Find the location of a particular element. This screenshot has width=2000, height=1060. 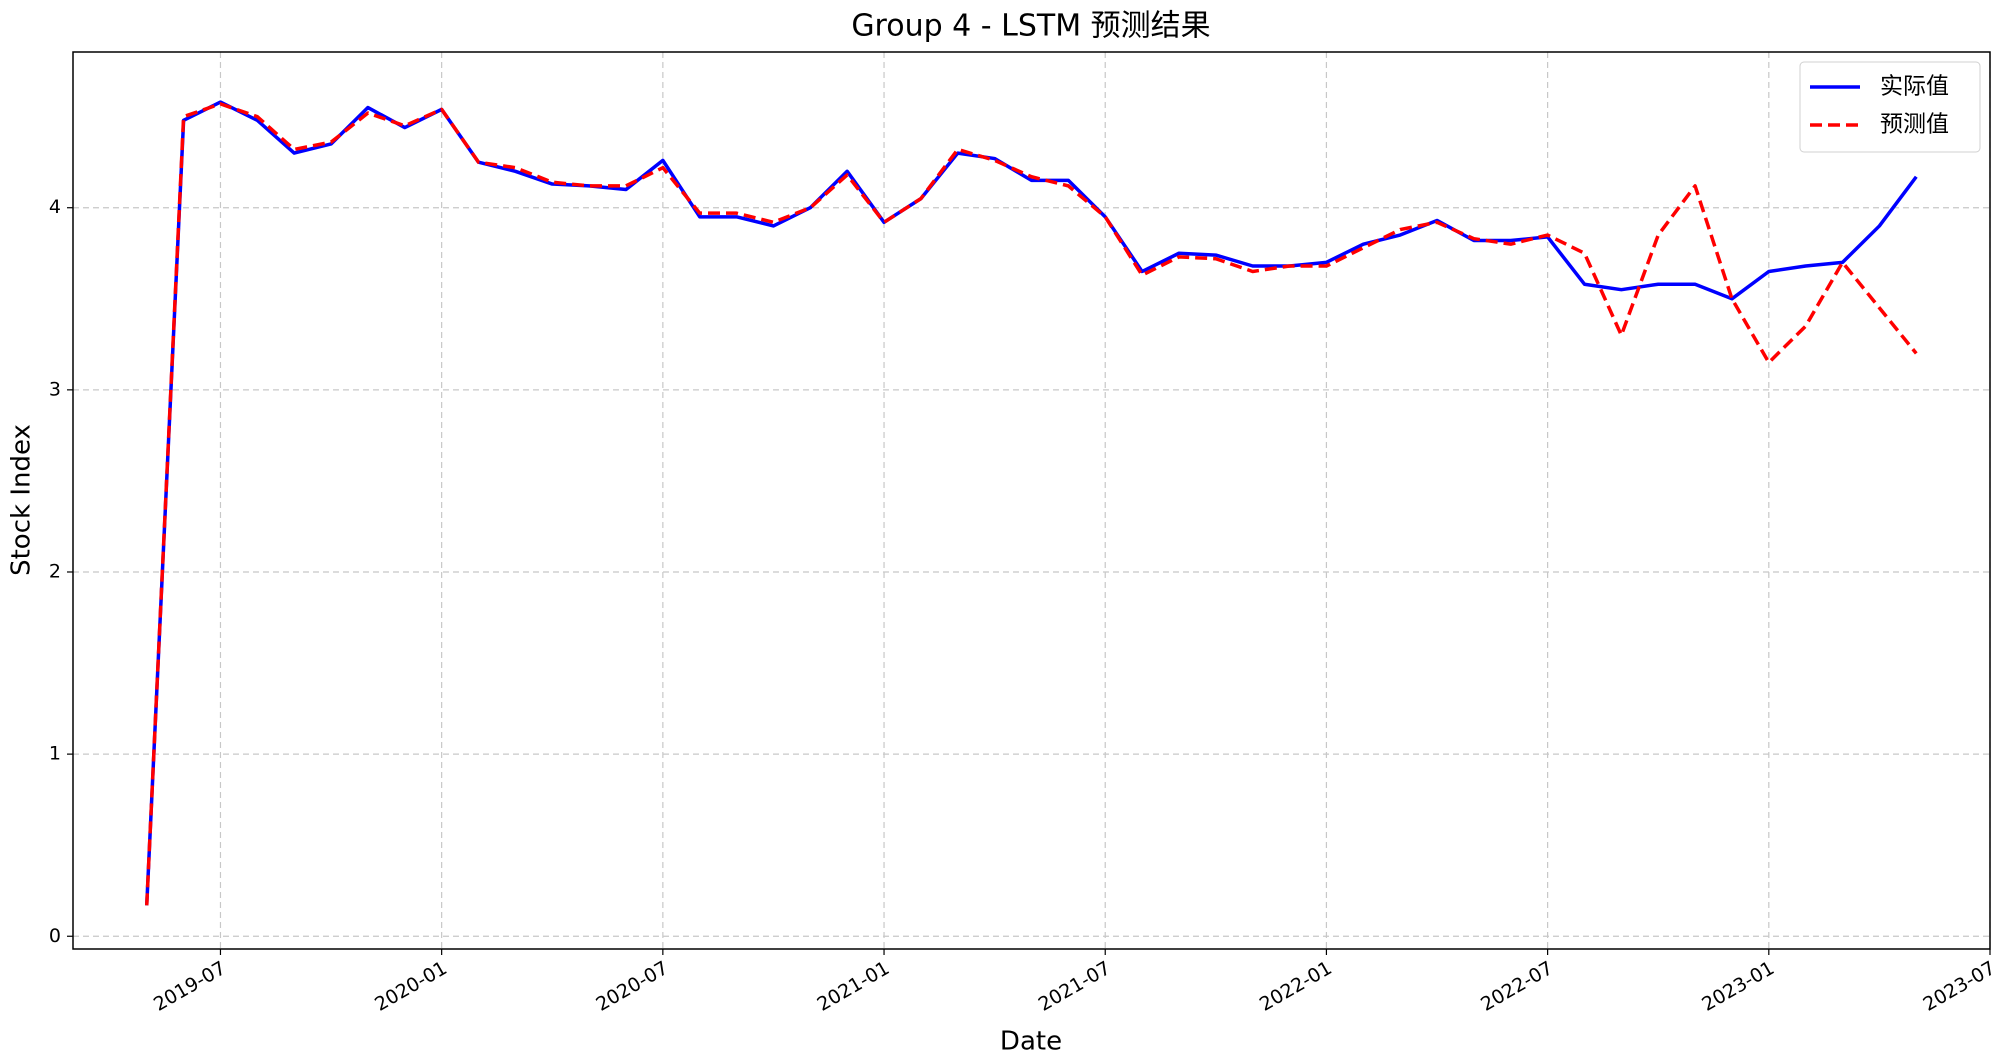

x-tick-label: 2020-01 is located at coordinates (411, 986).